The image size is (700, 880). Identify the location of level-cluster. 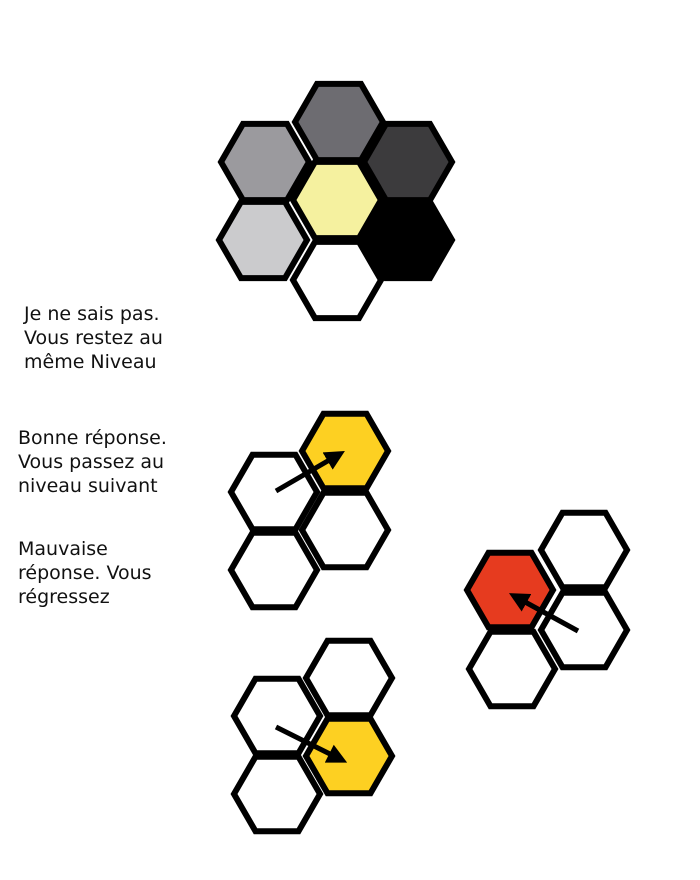
(335, 201).